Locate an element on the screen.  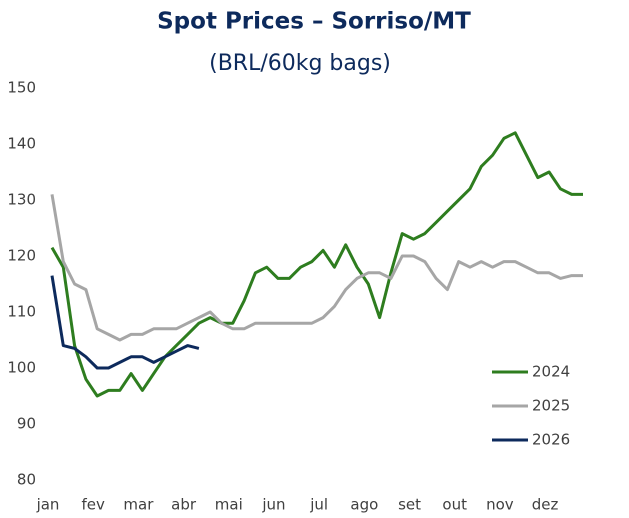
legend-label: 2026 is located at coordinates (551, 440).